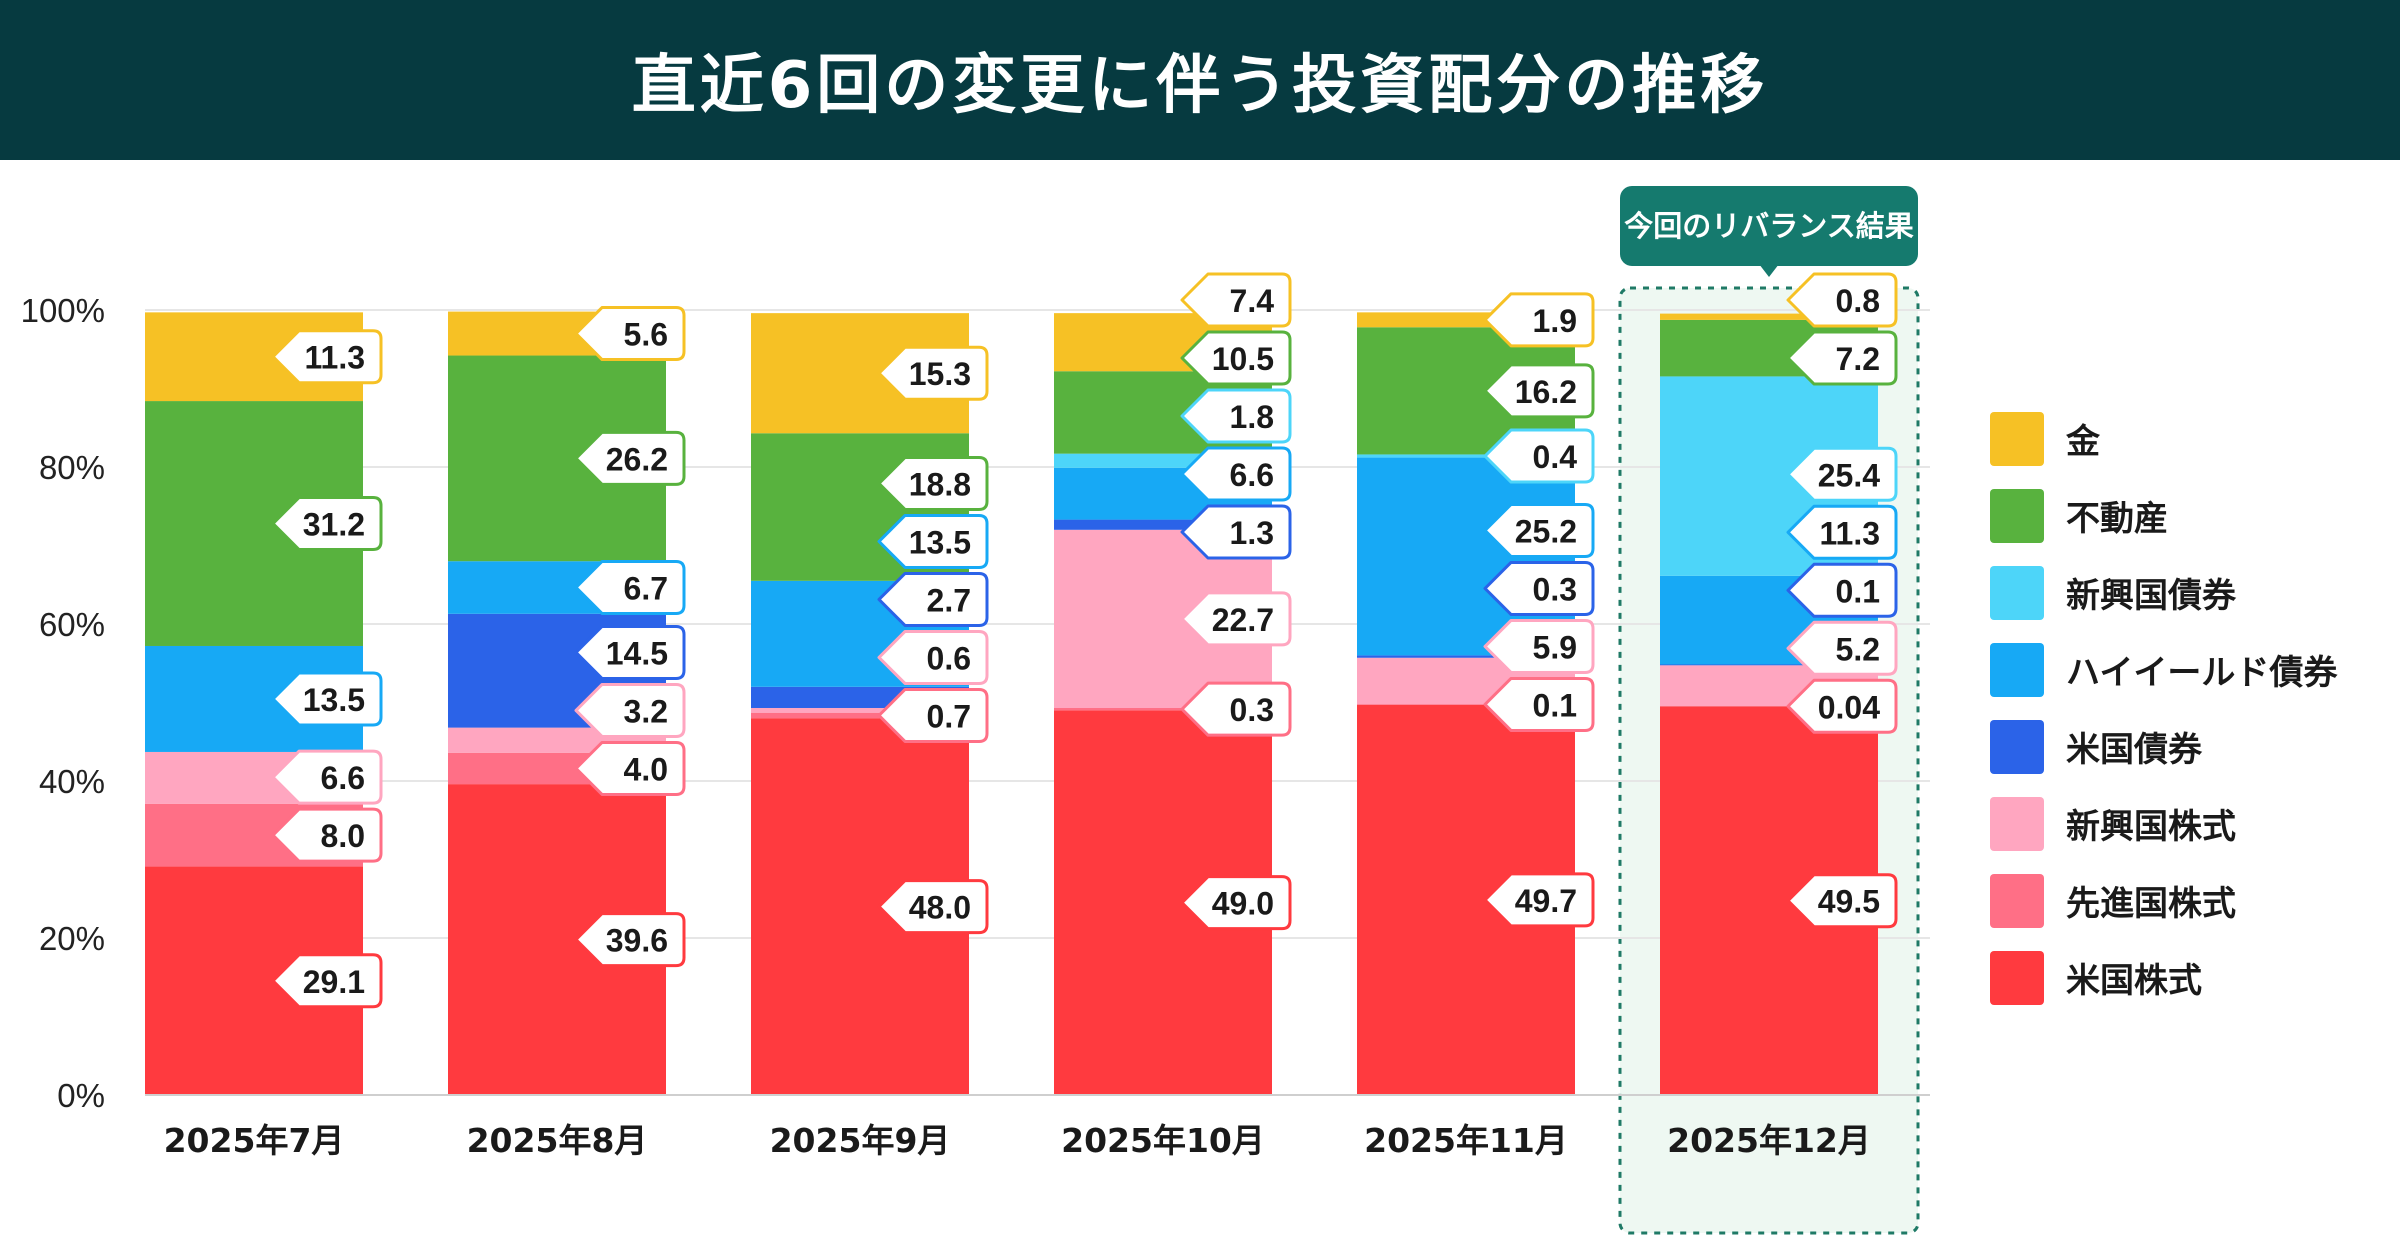 This screenshot has height=1260, width=2400. I want to click on y-tick-label: 40%, so click(72, 781).